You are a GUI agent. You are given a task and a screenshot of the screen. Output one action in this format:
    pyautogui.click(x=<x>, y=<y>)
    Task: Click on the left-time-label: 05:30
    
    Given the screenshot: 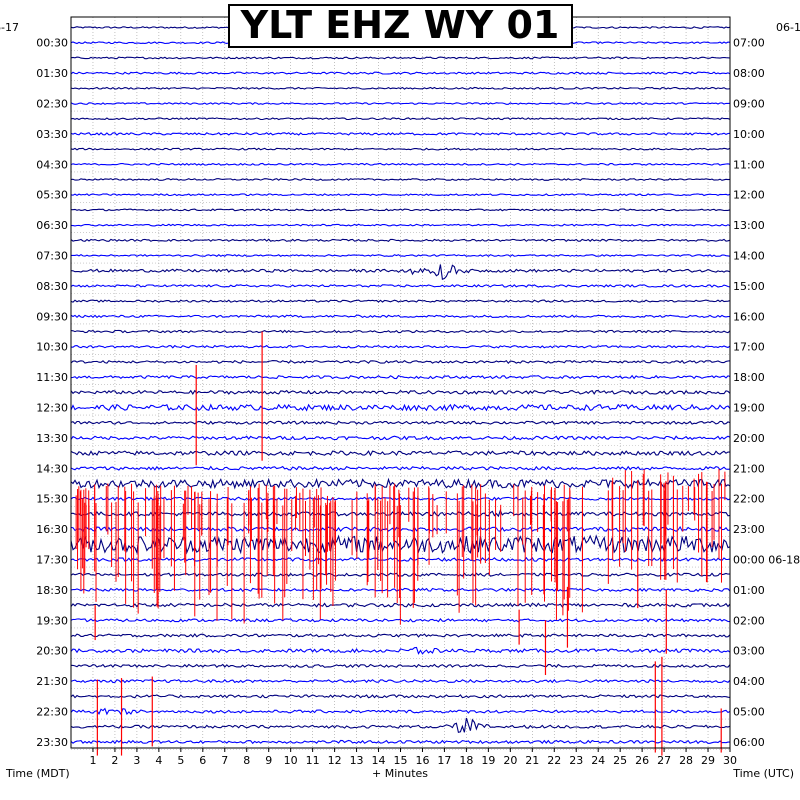 What is the action you would take?
    pyautogui.click(x=52, y=195)
    